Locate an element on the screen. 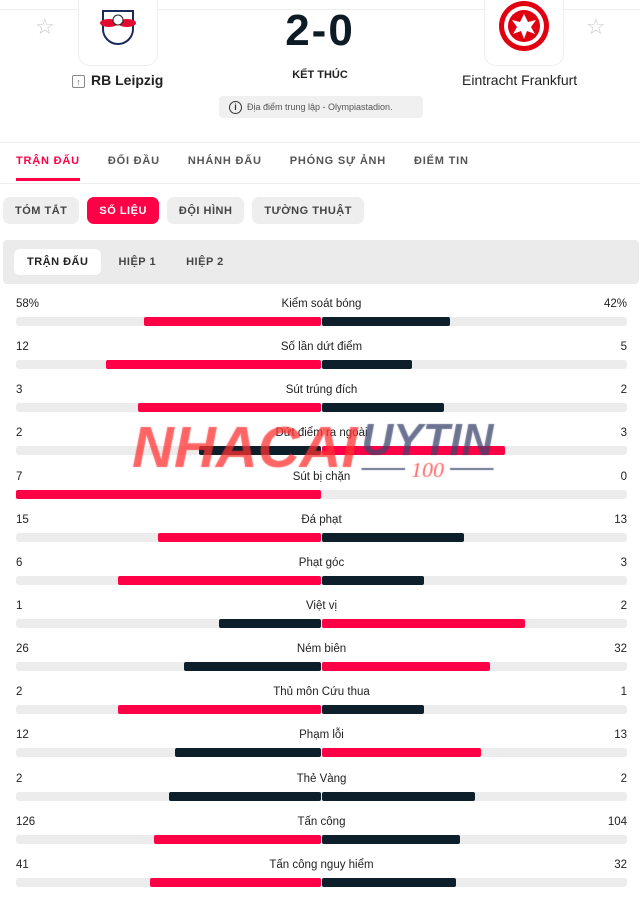  stat-label: Ném biên is located at coordinates (321, 649).